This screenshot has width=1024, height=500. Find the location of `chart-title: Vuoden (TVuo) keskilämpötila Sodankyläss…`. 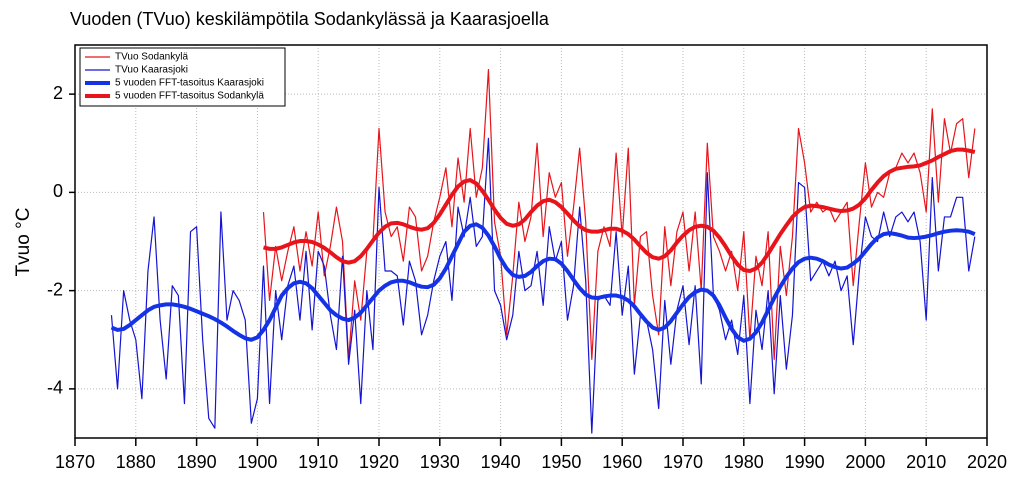

chart-title: Vuoden (TVuo) keskilämpötila Sodankyläss… is located at coordinates (310, 19).